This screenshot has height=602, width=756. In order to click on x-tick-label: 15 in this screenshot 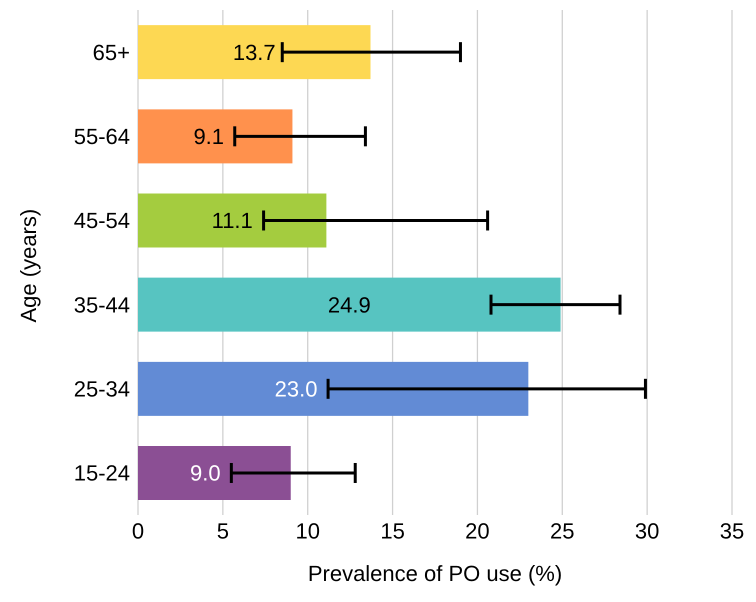, I will do `click(392, 531)`.